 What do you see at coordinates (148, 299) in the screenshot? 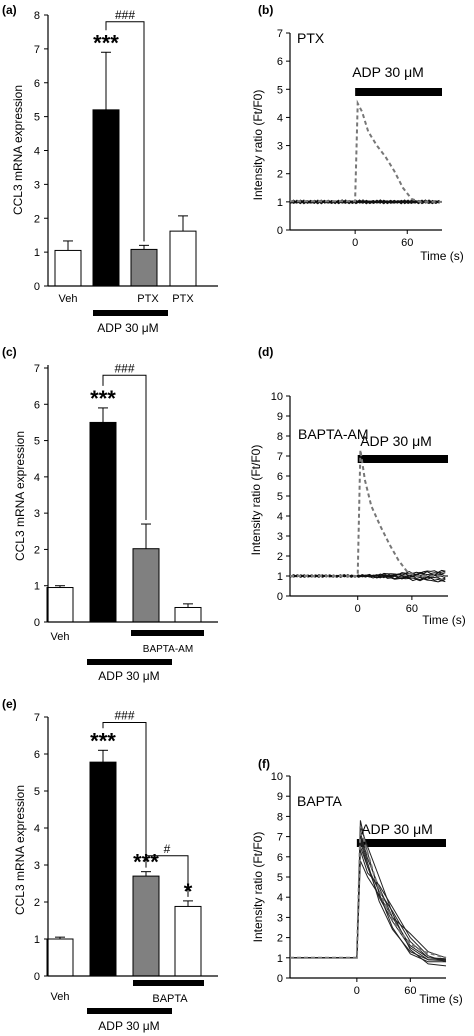
I see `panel-a-label-ptx-1: PTX` at bounding box center [148, 299].